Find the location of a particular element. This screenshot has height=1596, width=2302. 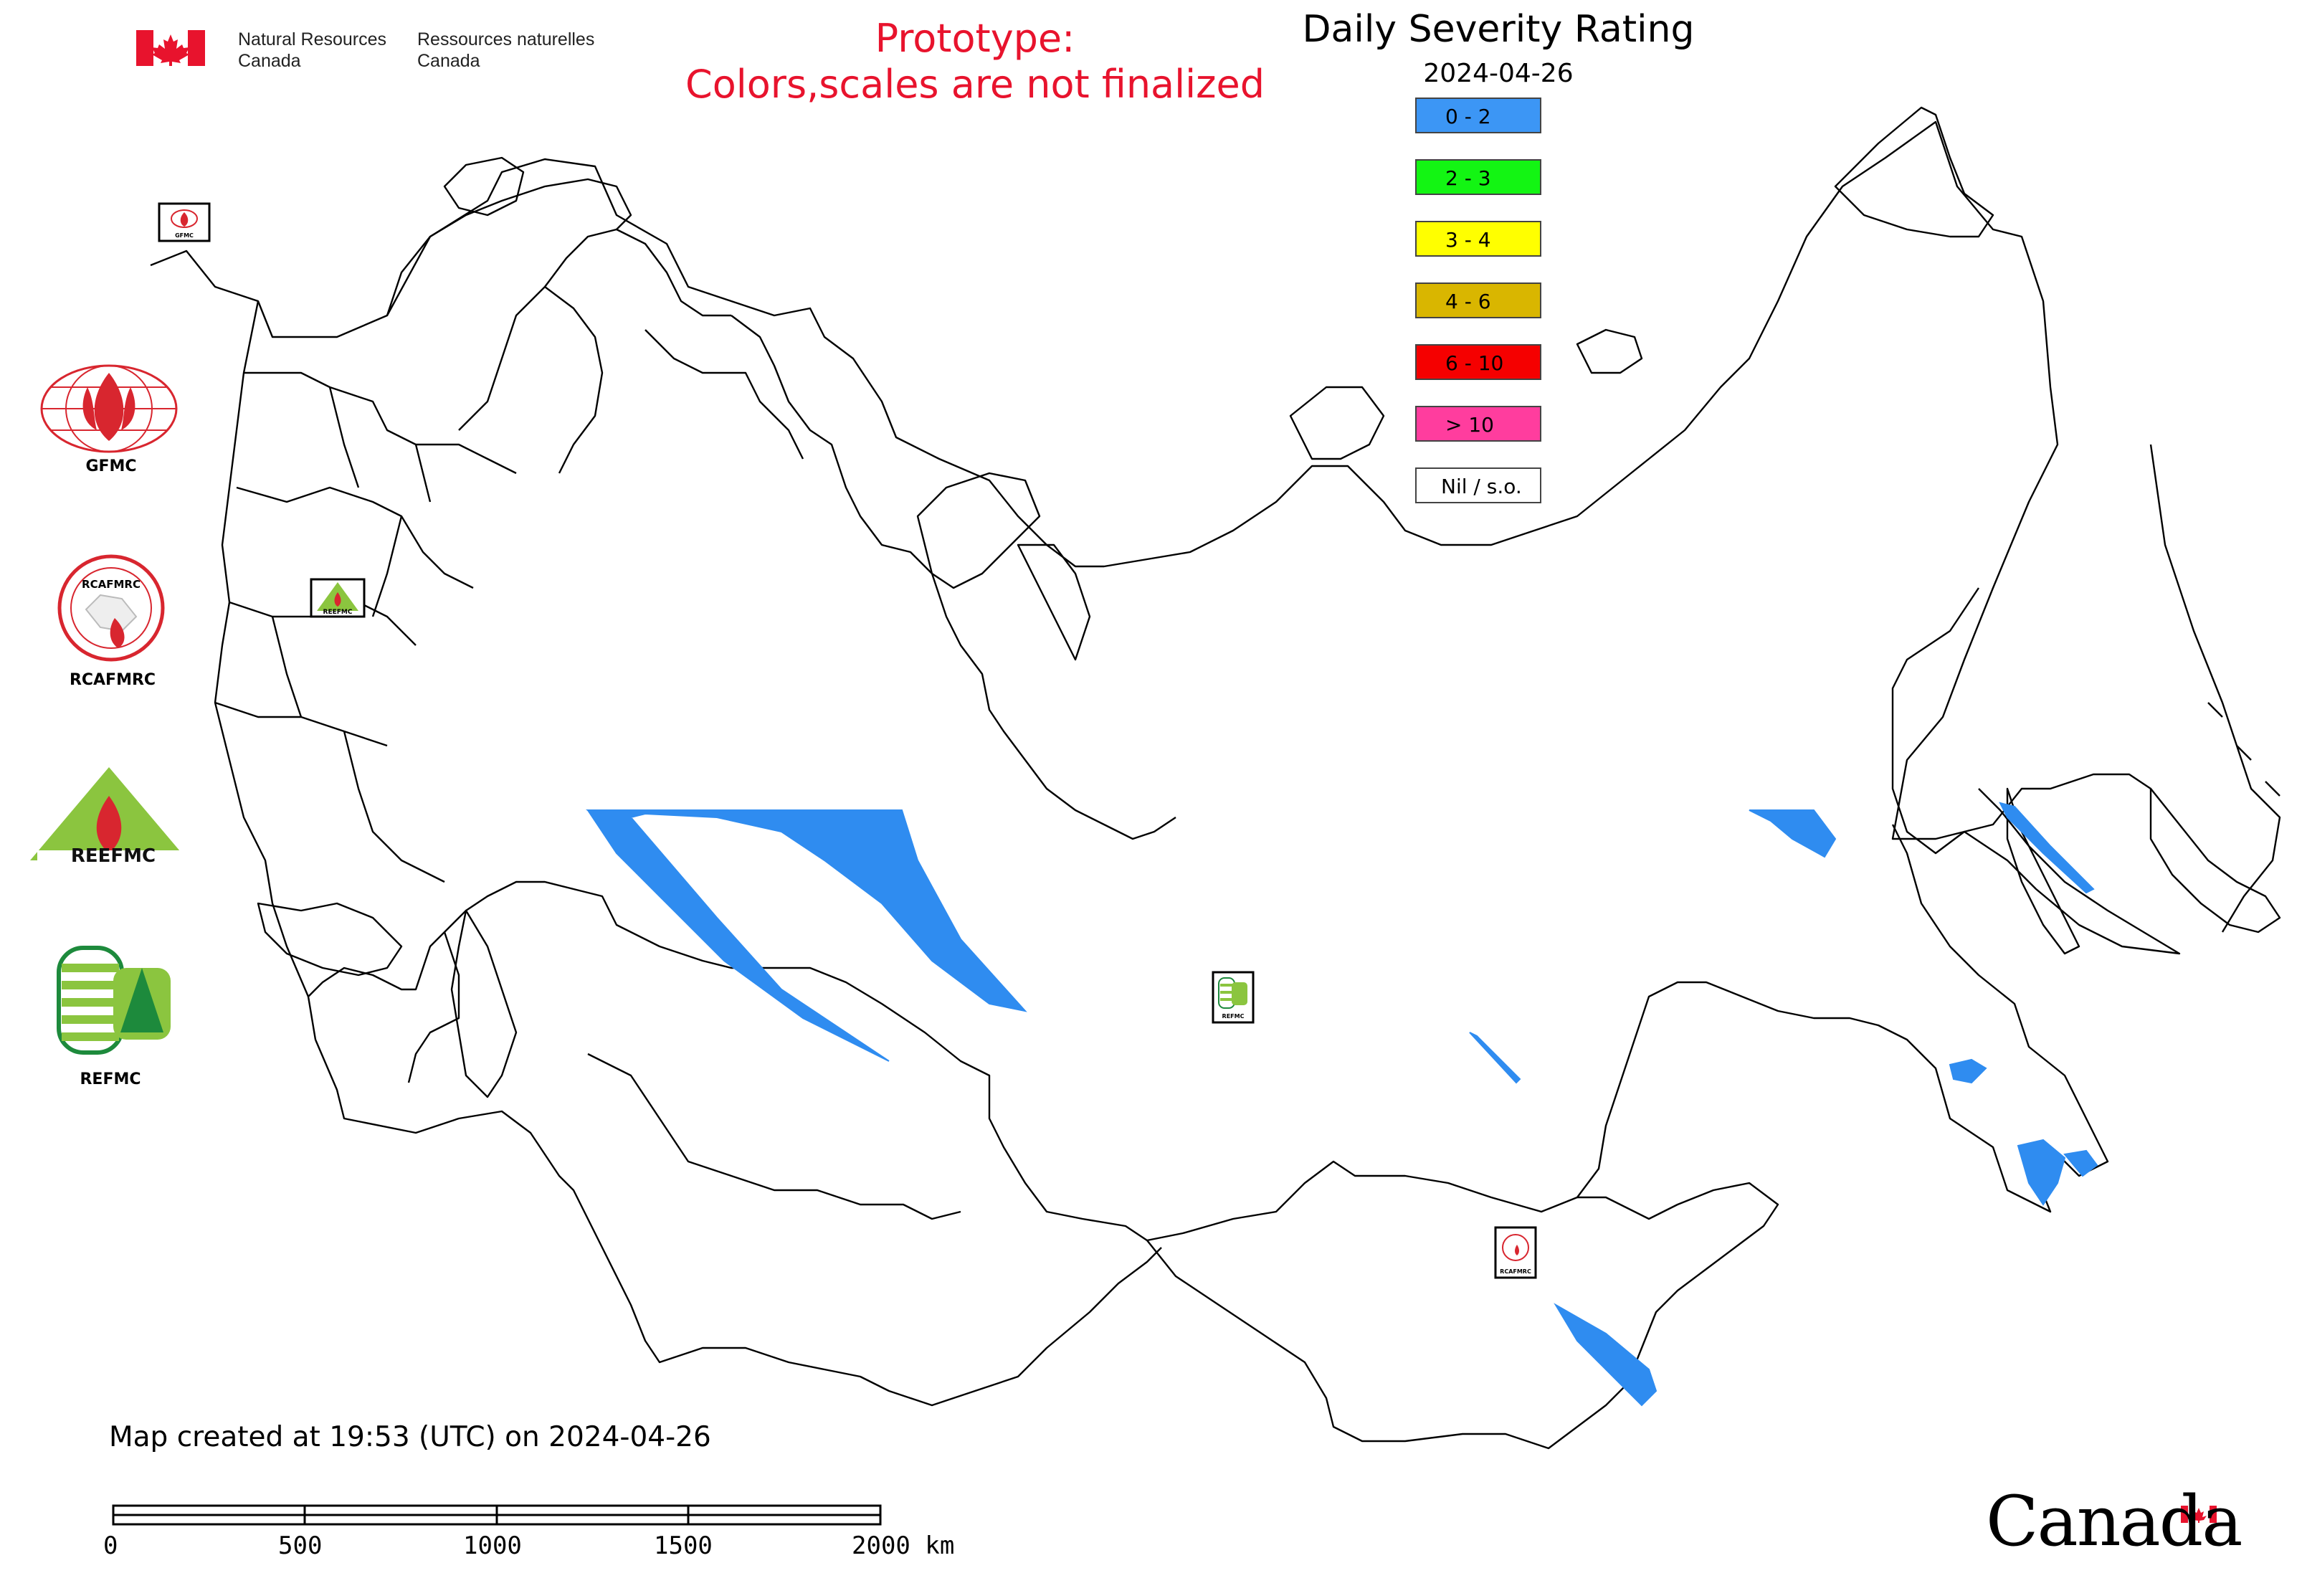

scale-label-1500: 1500 is located at coordinates (684, 1545).